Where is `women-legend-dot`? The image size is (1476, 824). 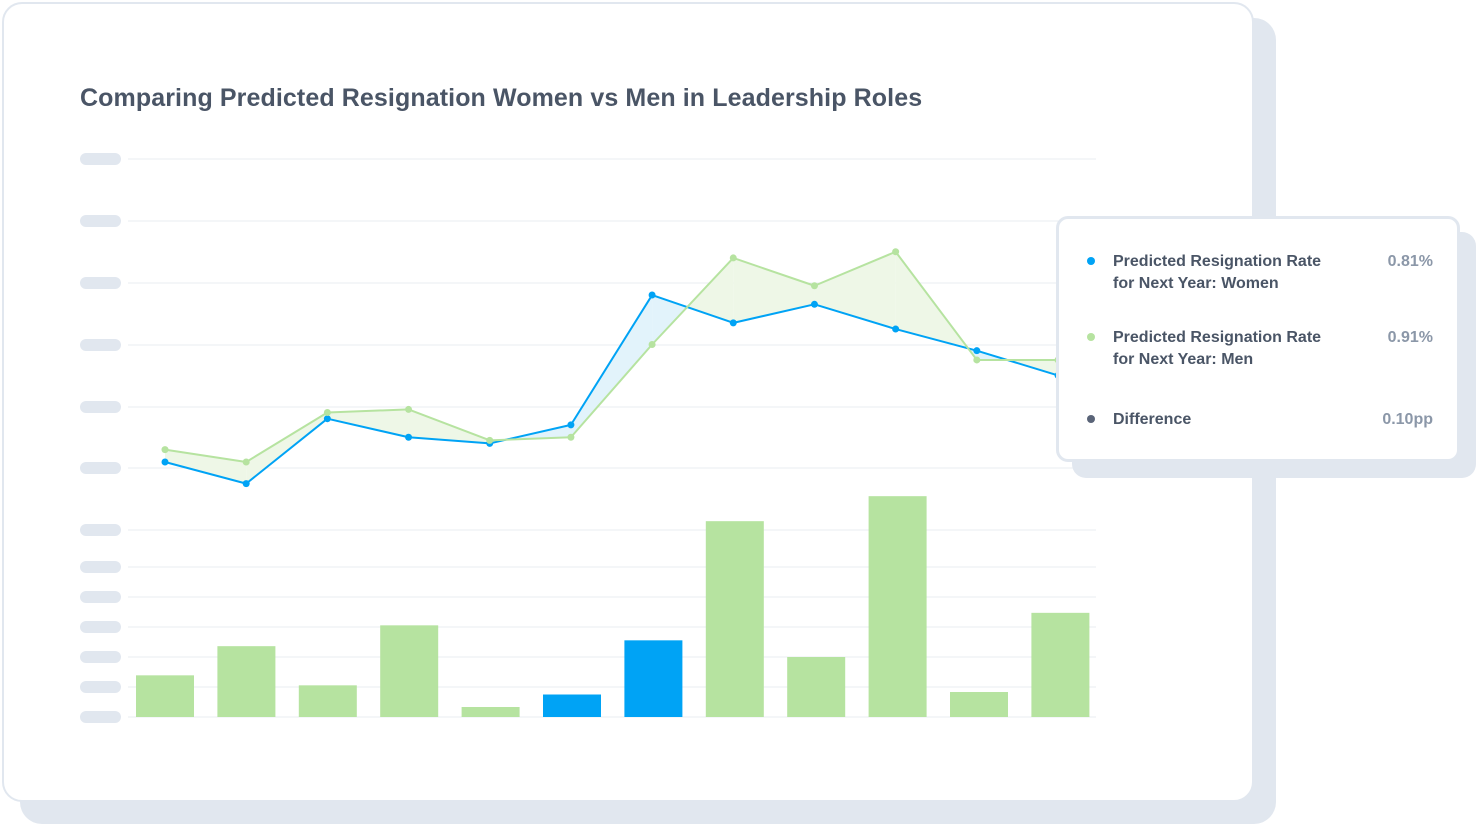 women-legend-dot is located at coordinates (1091, 261).